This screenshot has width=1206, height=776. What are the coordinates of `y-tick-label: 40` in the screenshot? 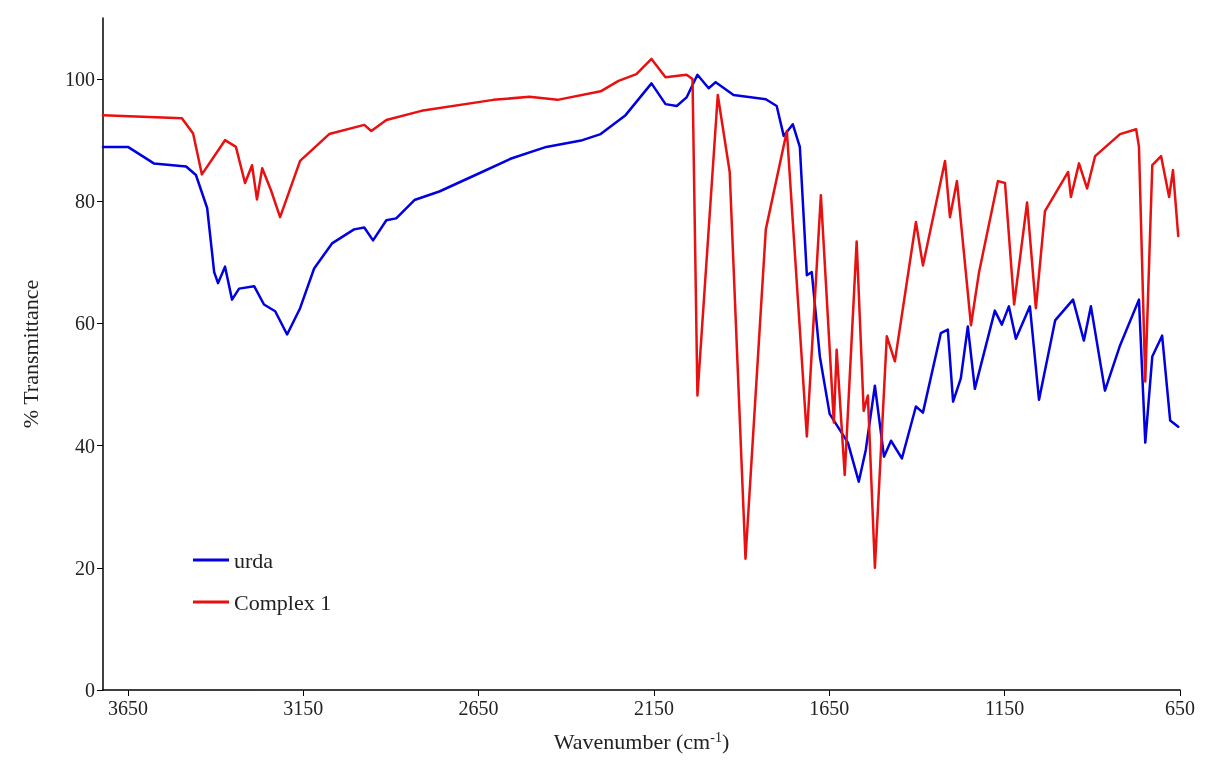 It's located at (85, 445).